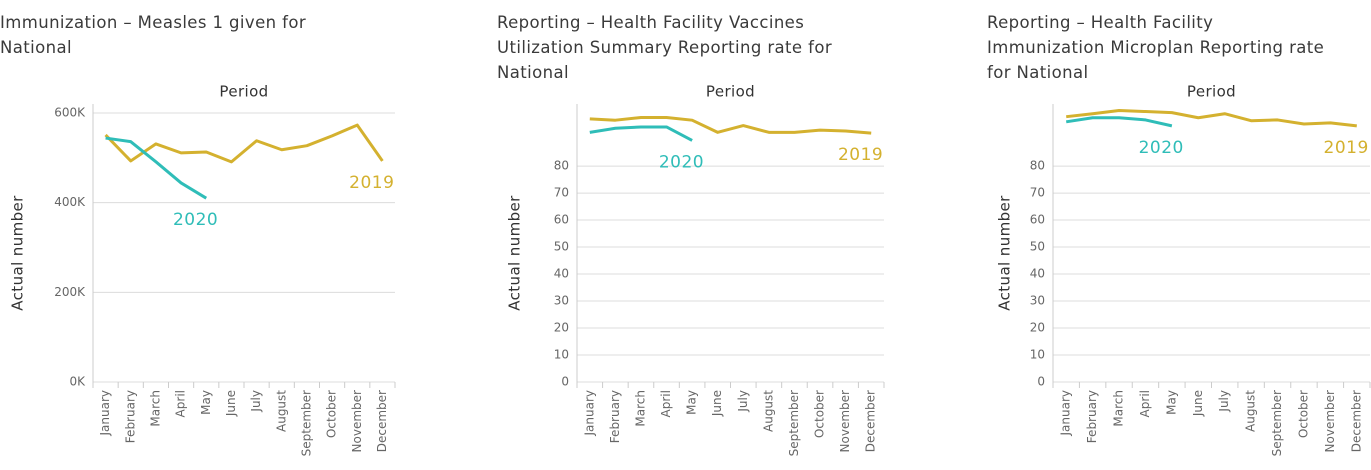 The height and width of the screenshot is (470, 1371). What do you see at coordinates (70, 112) in the screenshot?
I see `y-tick-label: 600K` at bounding box center [70, 112].